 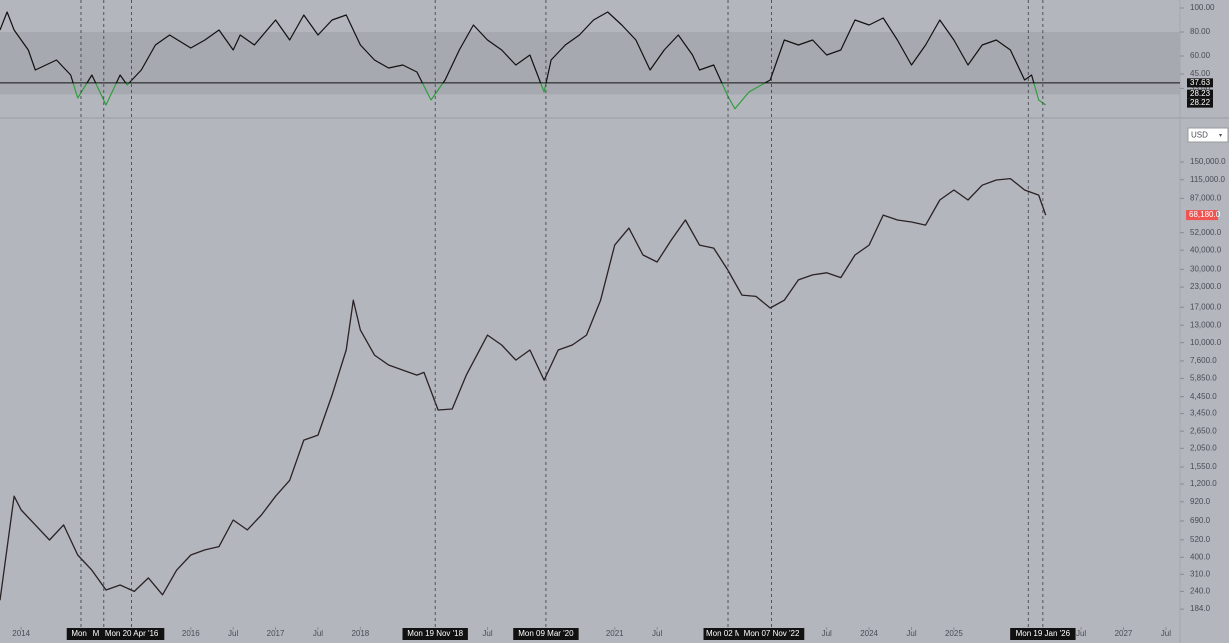 I want to click on marker-label: Mon 19 Nov '18, so click(x=435, y=633).